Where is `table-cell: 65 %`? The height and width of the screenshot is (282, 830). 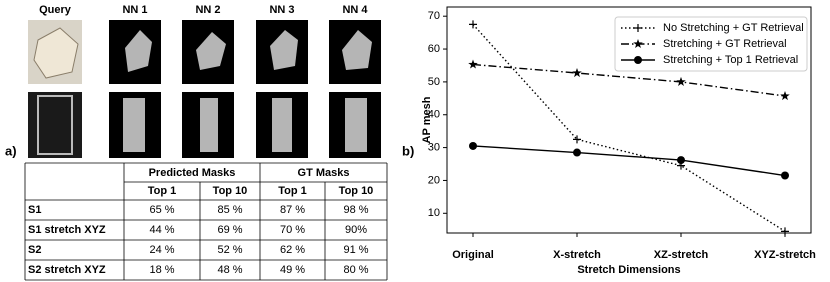
table-cell: 65 % is located at coordinates (161, 210).